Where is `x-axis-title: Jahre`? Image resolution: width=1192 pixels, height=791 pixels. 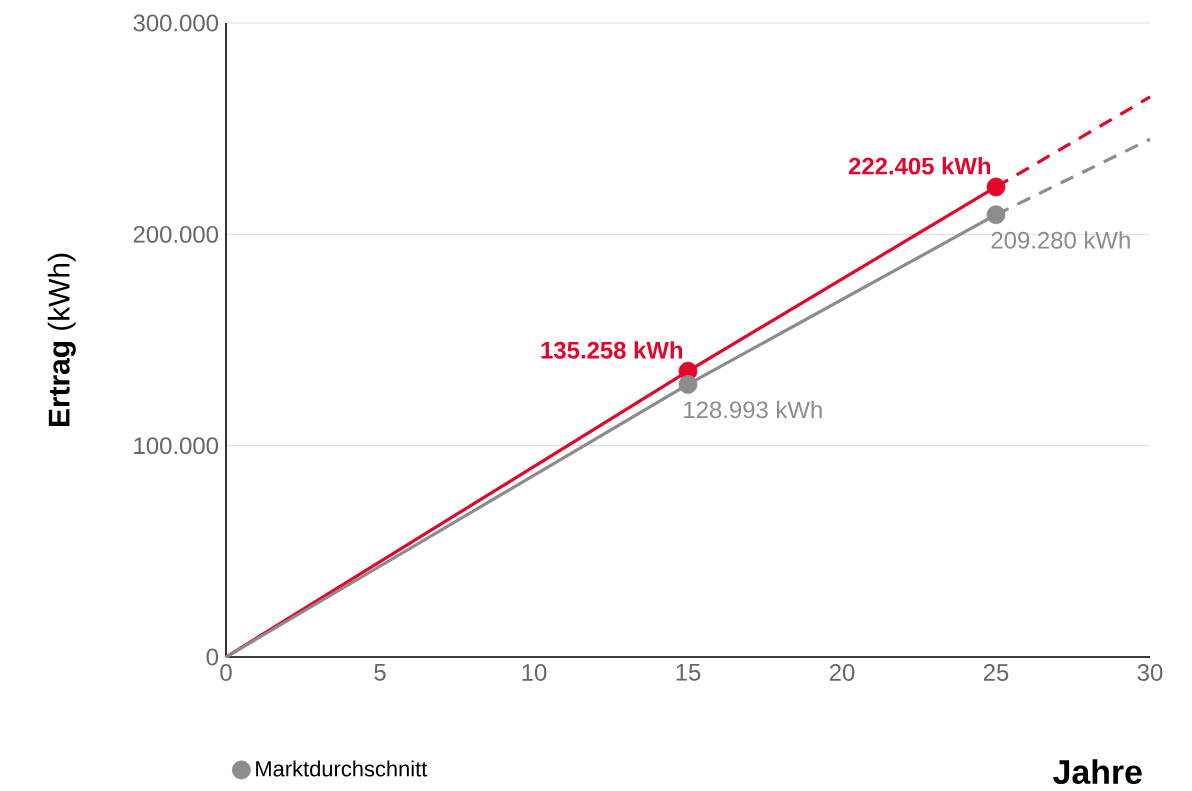 x-axis-title: Jahre is located at coordinates (1097, 772).